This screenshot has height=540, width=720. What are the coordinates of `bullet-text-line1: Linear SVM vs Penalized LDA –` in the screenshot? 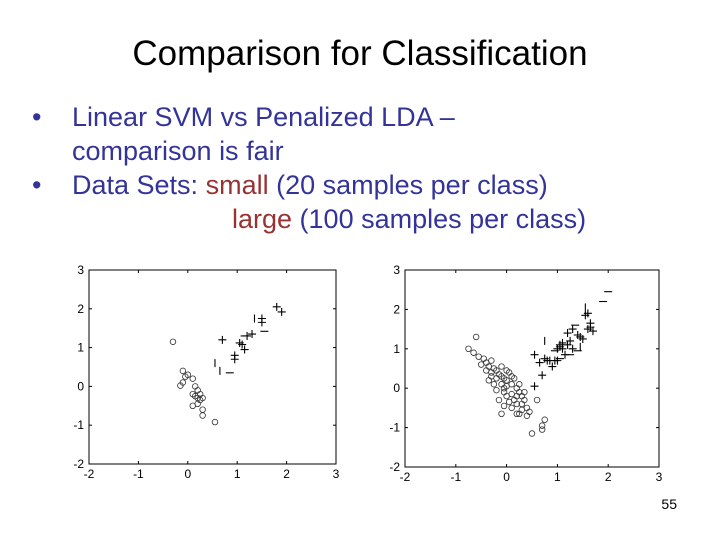 It's located at (263, 117).